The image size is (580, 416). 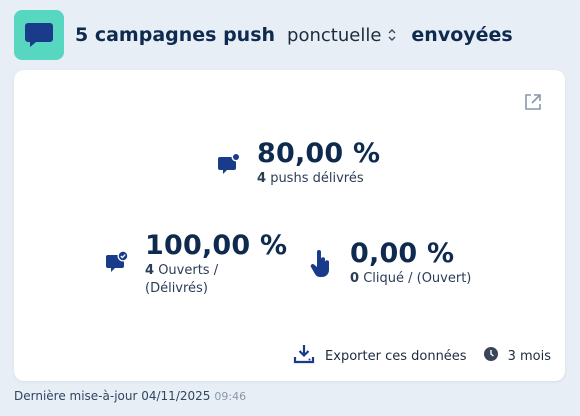 What do you see at coordinates (112, 396) in the screenshot?
I see `last-updated-label: Dernière mise-à-jour 04/11/2025` at bounding box center [112, 396].